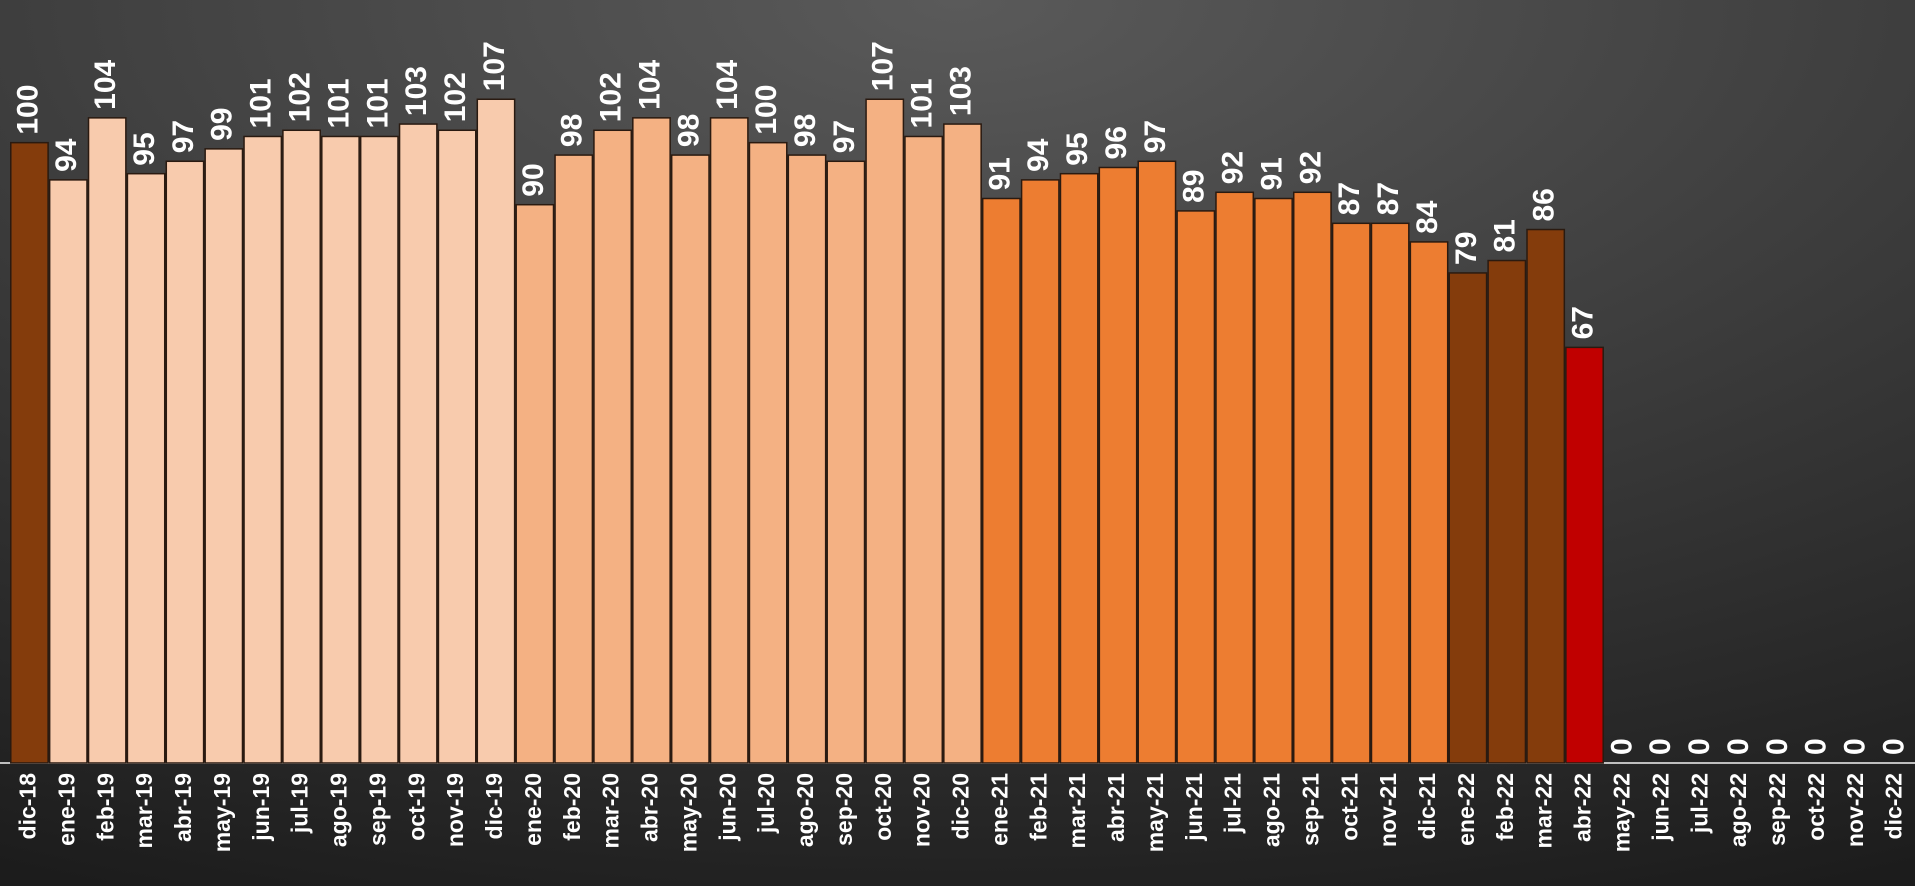 The image size is (1915, 886). Describe the element at coordinates (66, 809) in the screenshot. I see `x-tick-label: ene-19` at that location.